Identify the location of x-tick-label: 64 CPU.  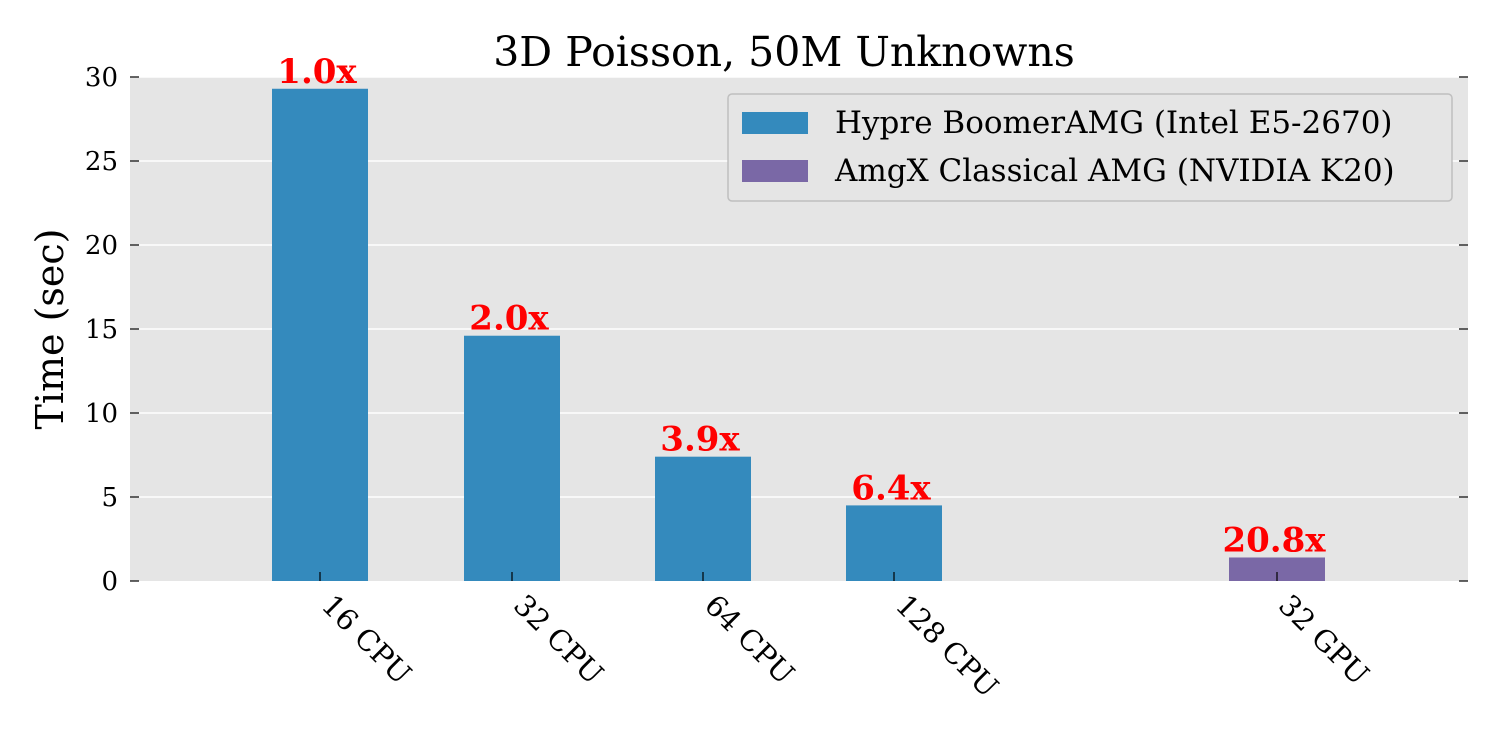
(749, 639).